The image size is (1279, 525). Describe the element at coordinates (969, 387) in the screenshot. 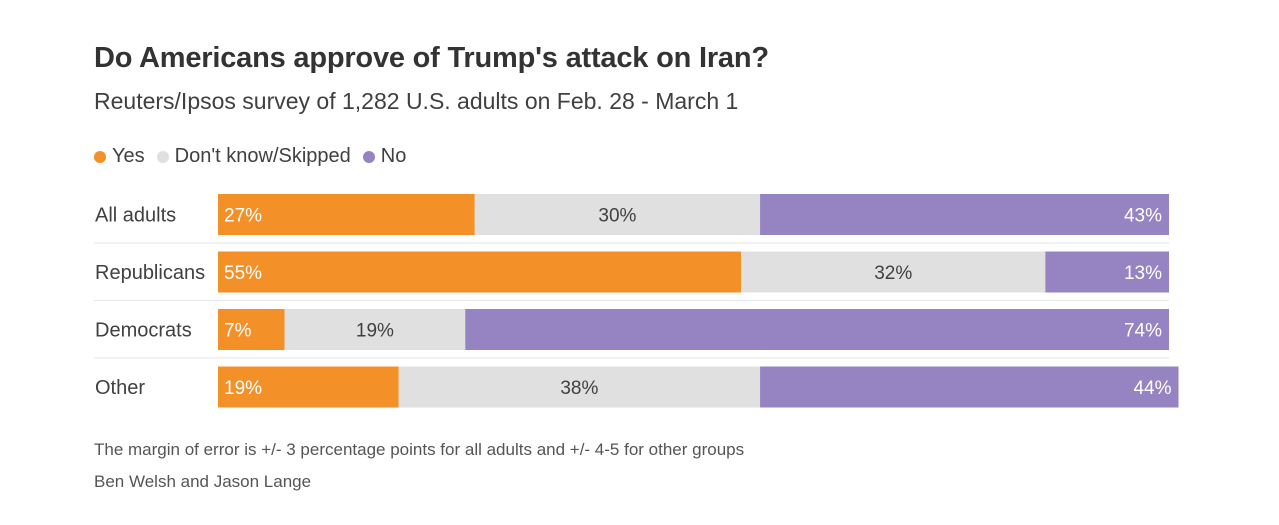

I see `bar-other-no` at that location.